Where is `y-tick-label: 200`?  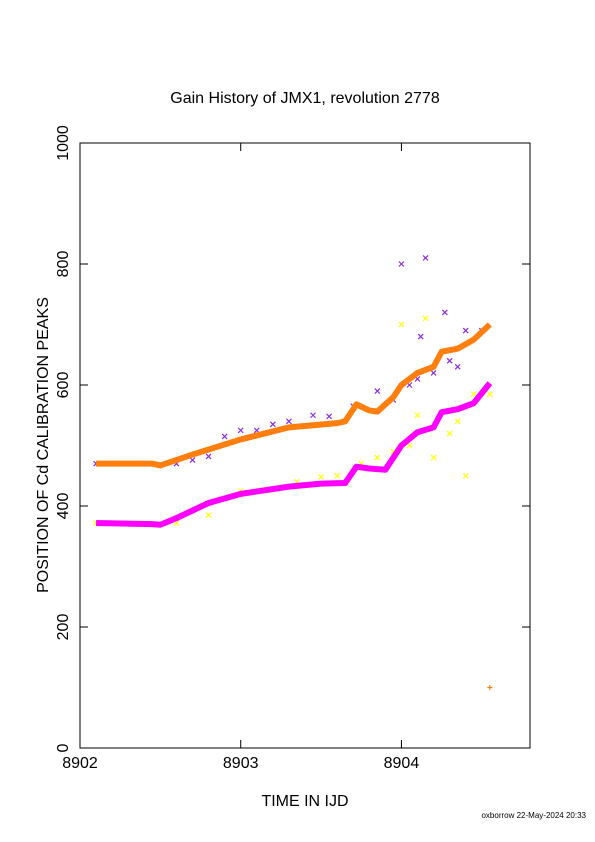 y-tick-label: 200 is located at coordinates (63, 627).